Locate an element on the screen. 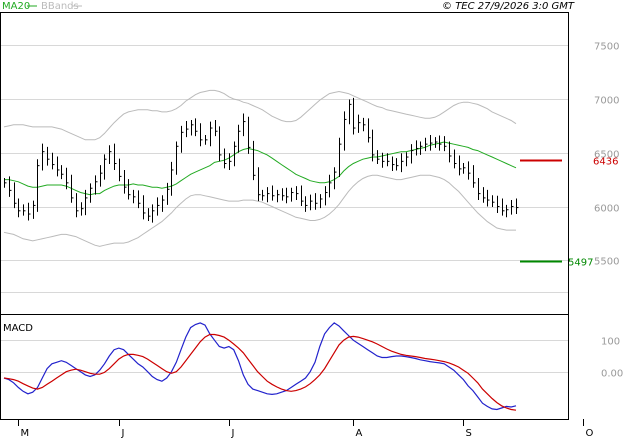  ma20-legend: MA20 is located at coordinates (16, 6).